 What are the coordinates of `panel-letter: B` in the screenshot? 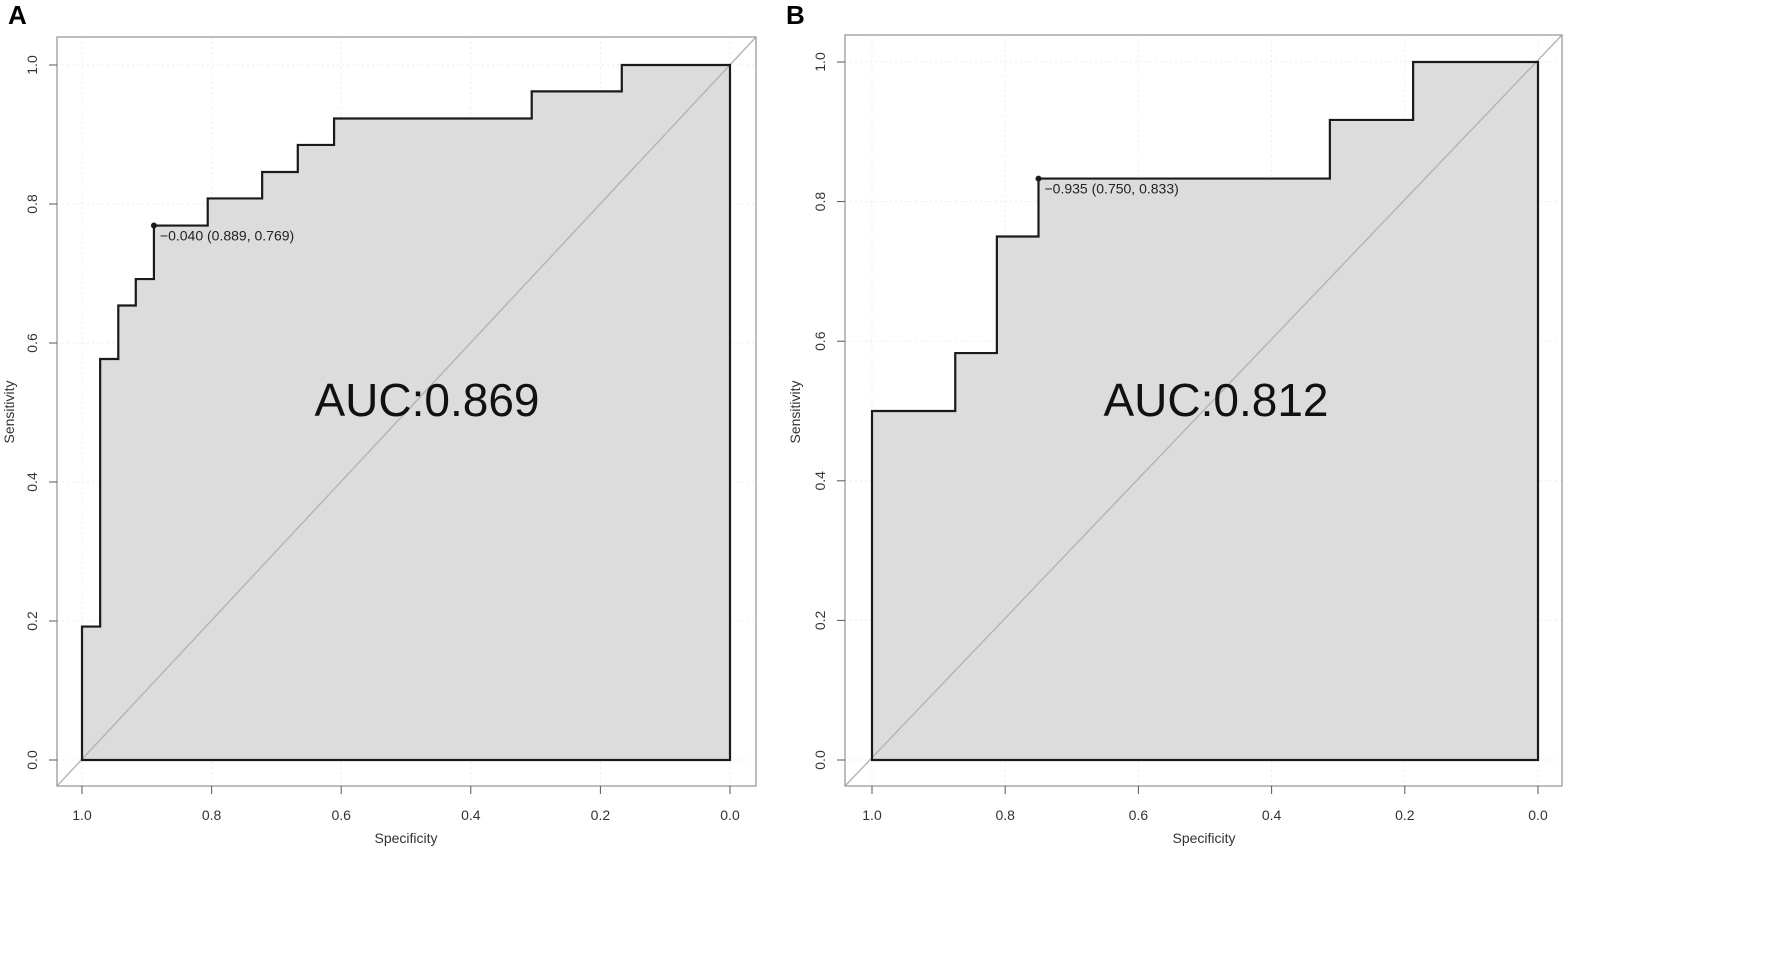 It's located at (795, 15).